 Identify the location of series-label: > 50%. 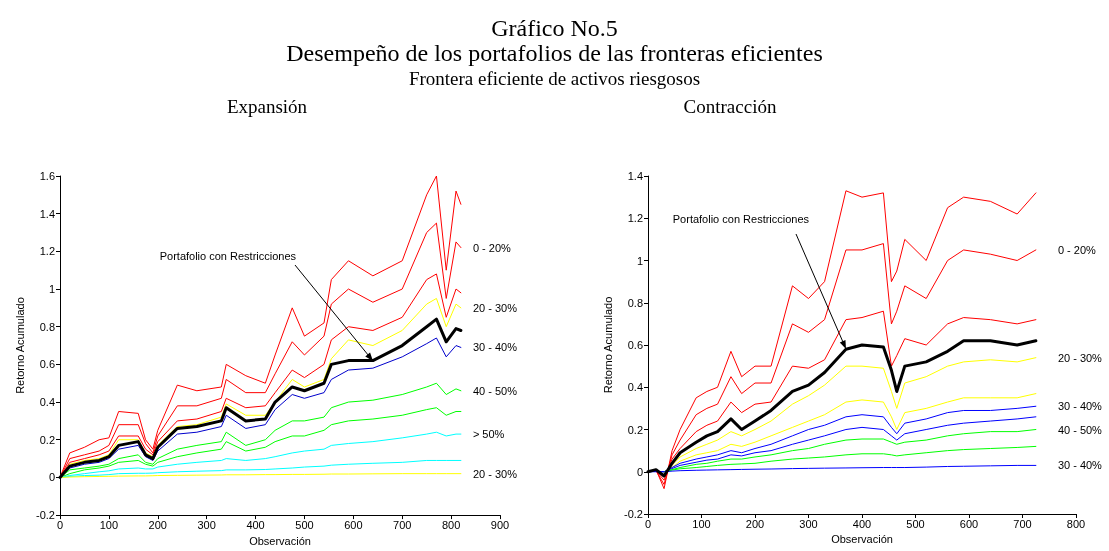
(488, 434).